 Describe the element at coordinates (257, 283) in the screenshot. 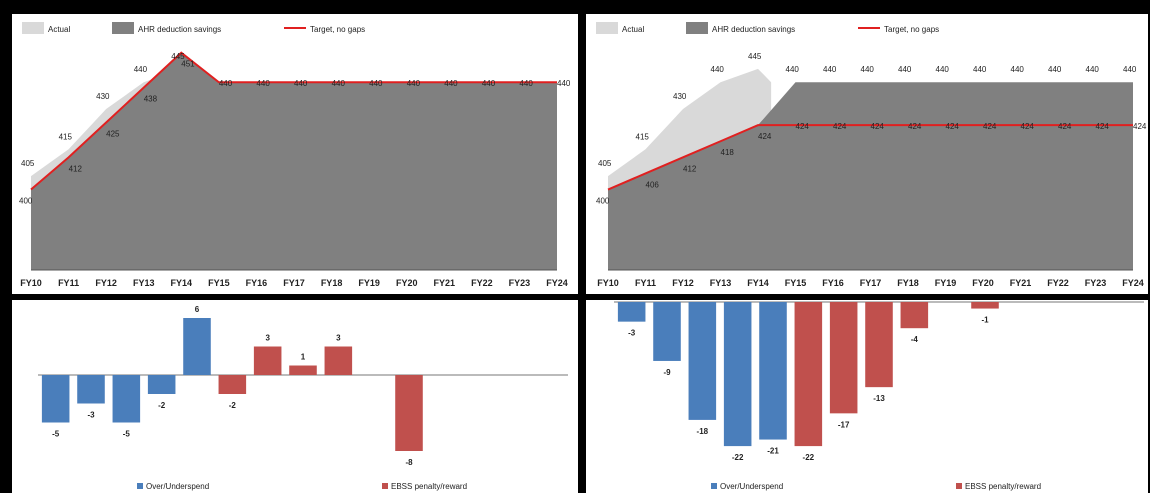

I see `x-tick-label: FY16` at that location.